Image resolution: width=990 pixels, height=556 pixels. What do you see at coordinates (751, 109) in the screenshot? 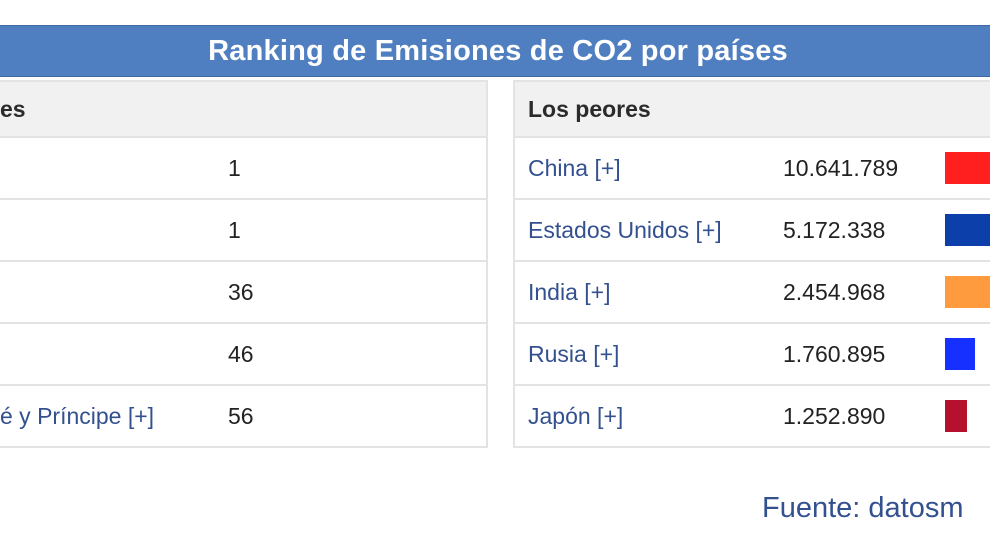
I see `worst-countries-heading: Los peores` at bounding box center [751, 109].